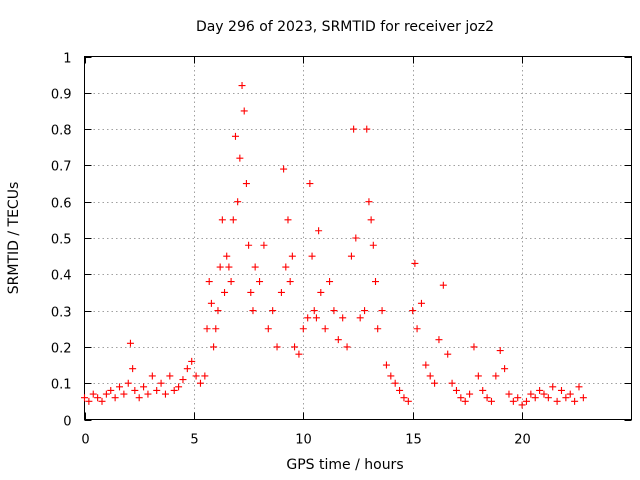 The width and height of the screenshot is (640, 480). I want to click on y-tick-label: 0.9, so click(61, 95).